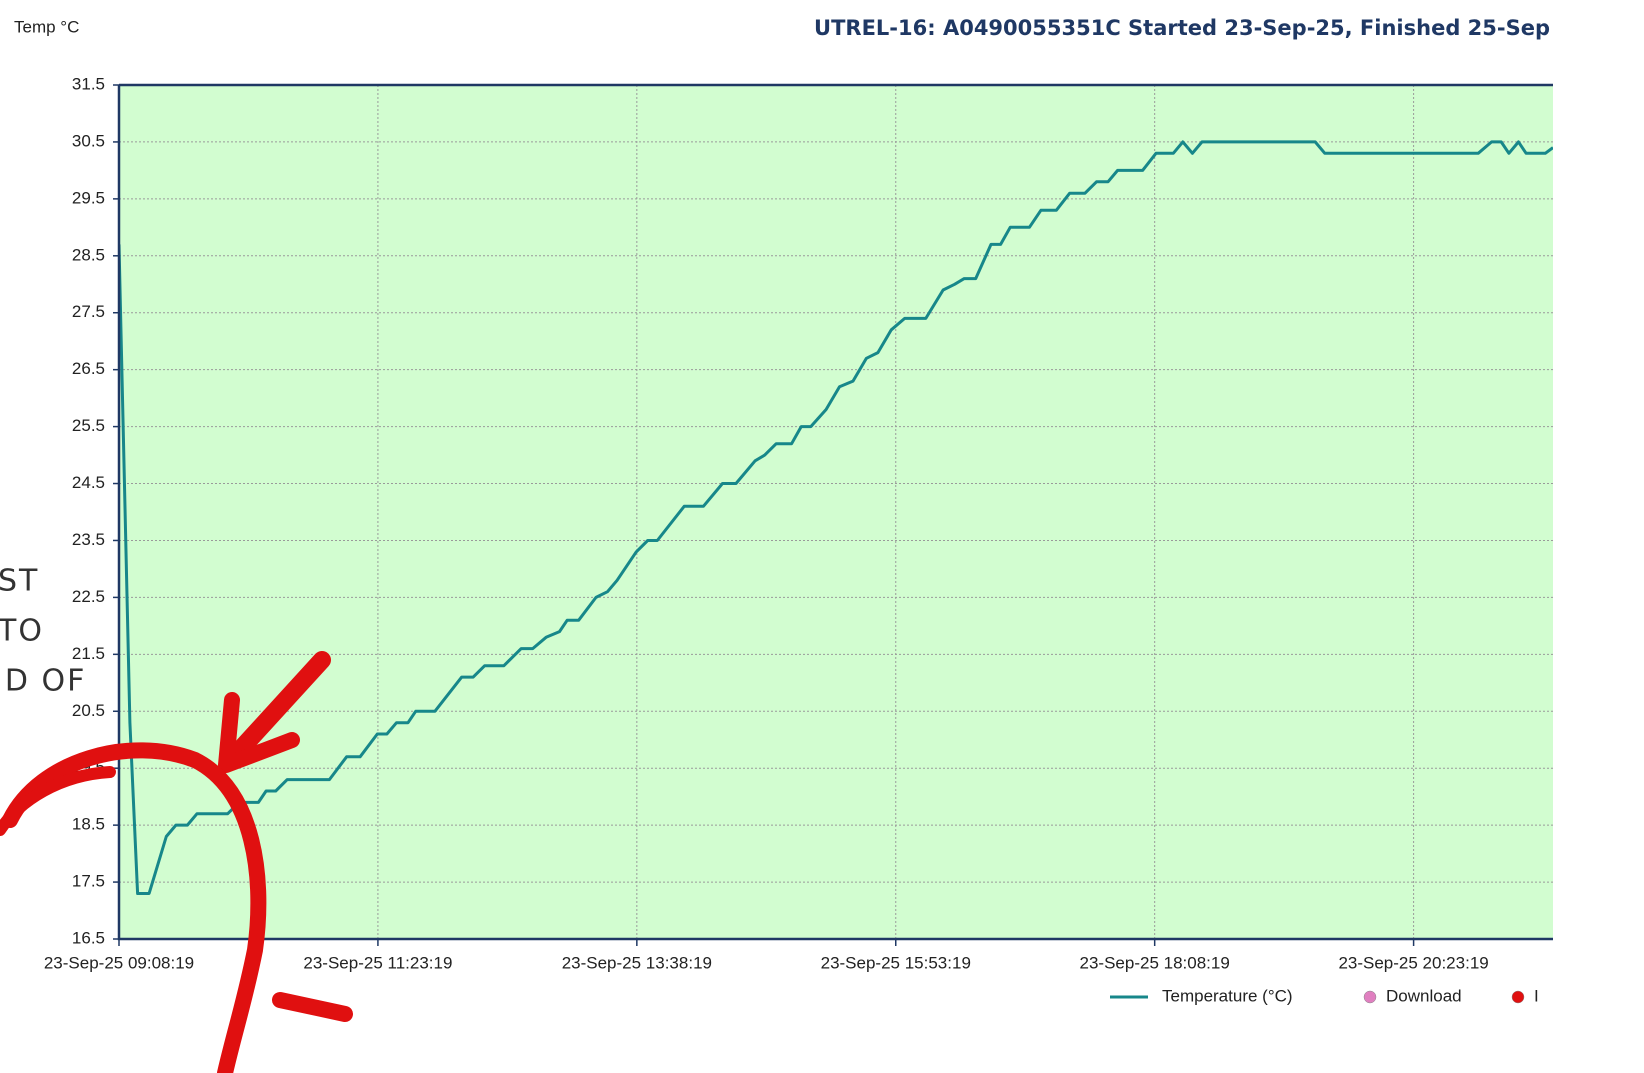 This screenshot has width=1644, height=1073. What do you see at coordinates (46, 26) in the screenshot?
I see `y-axis-label: Temp °C` at bounding box center [46, 26].